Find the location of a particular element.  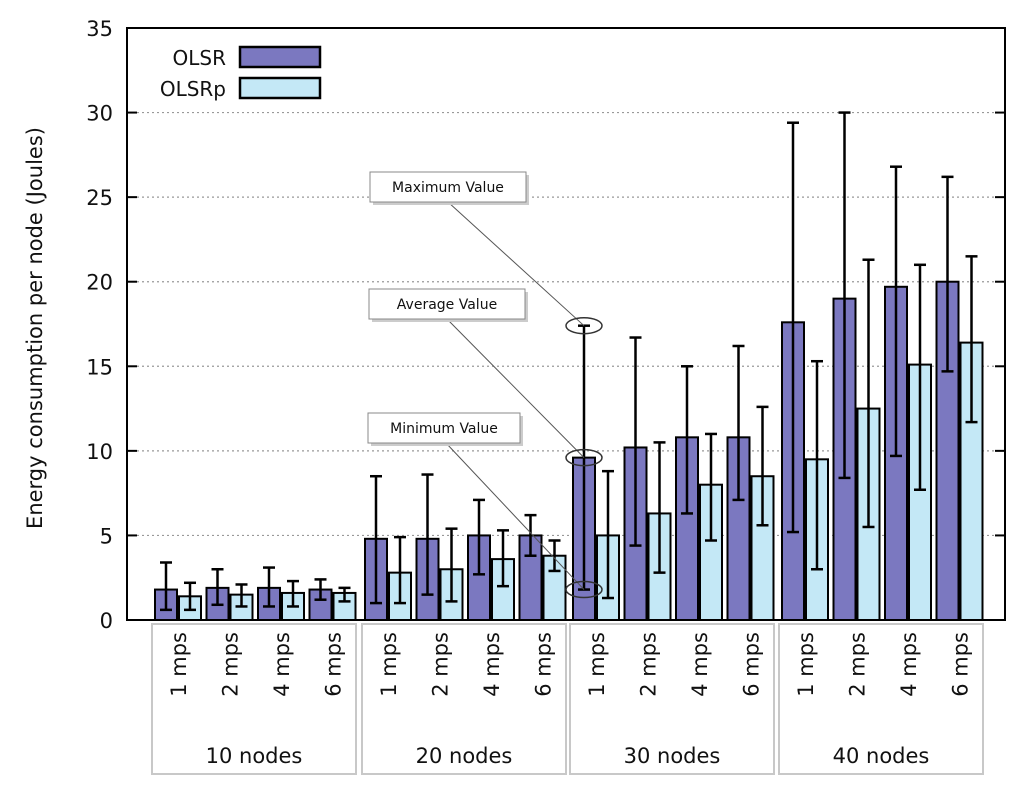

group-label: 30 nodes is located at coordinates (672, 756).